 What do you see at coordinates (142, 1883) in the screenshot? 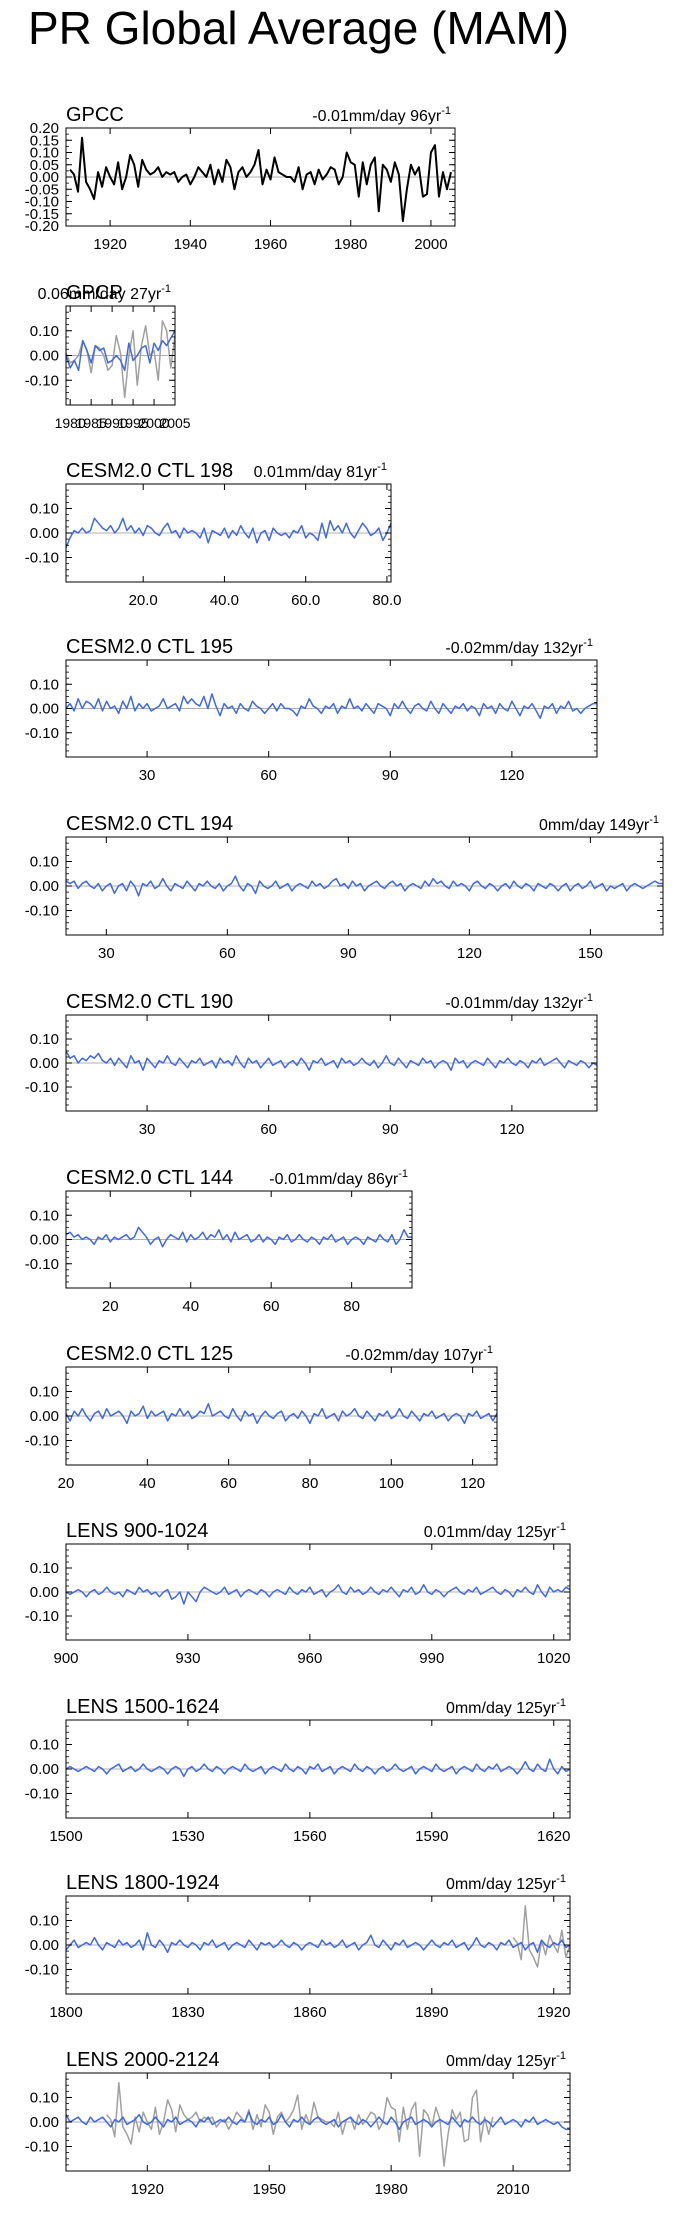
I see `panel-title: LENS 1800-1924` at bounding box center [142, 1883].